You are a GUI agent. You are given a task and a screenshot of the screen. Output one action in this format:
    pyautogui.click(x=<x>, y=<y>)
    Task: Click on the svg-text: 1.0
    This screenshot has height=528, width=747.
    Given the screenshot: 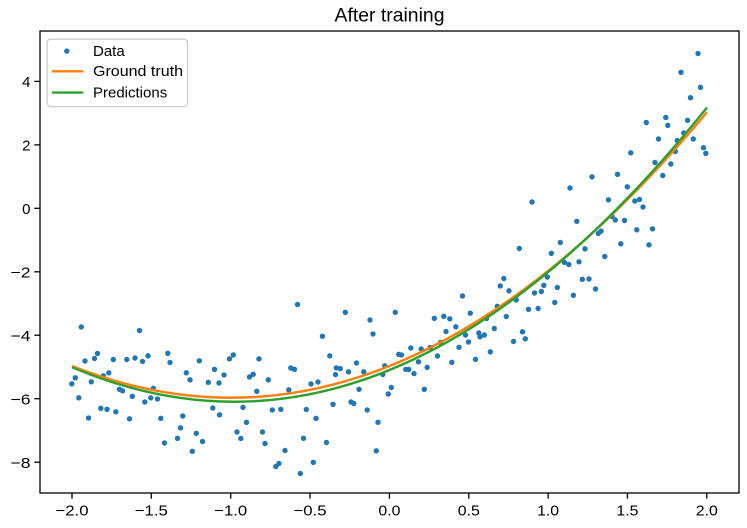 What is the action you would take?
    pyautogui.click(x=548, y=510)
    